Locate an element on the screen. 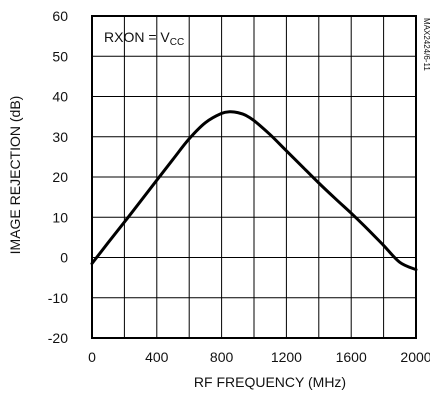  y-tick-label: 50 is located at coordinates (60, 56).